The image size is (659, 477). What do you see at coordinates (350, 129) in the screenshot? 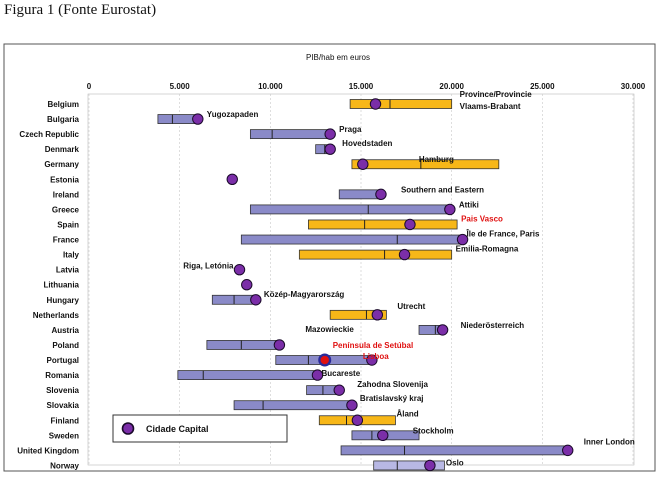
I see `region-label-czech-republic: Praga` at bounding box center [350, 129].